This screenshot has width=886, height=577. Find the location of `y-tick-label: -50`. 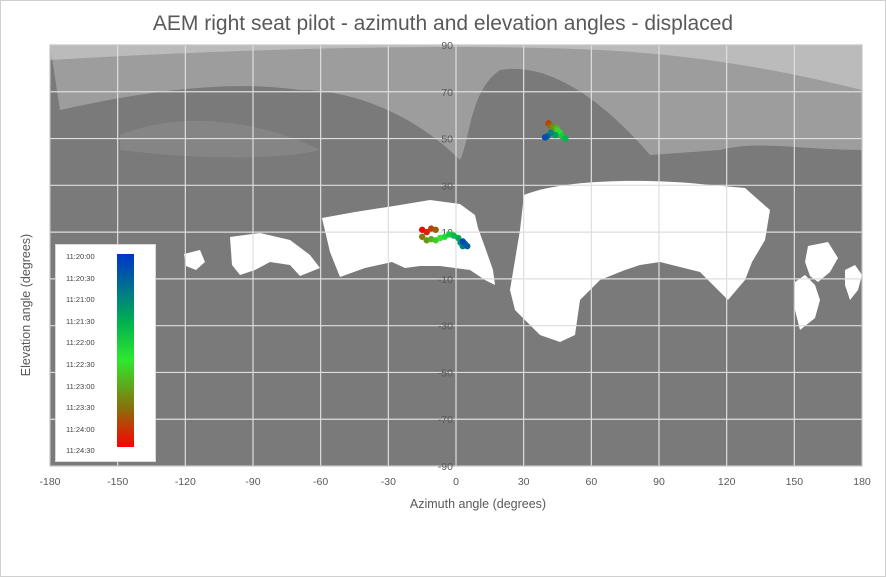

y-tick-label: -50 is located at coordinates (445, 373).